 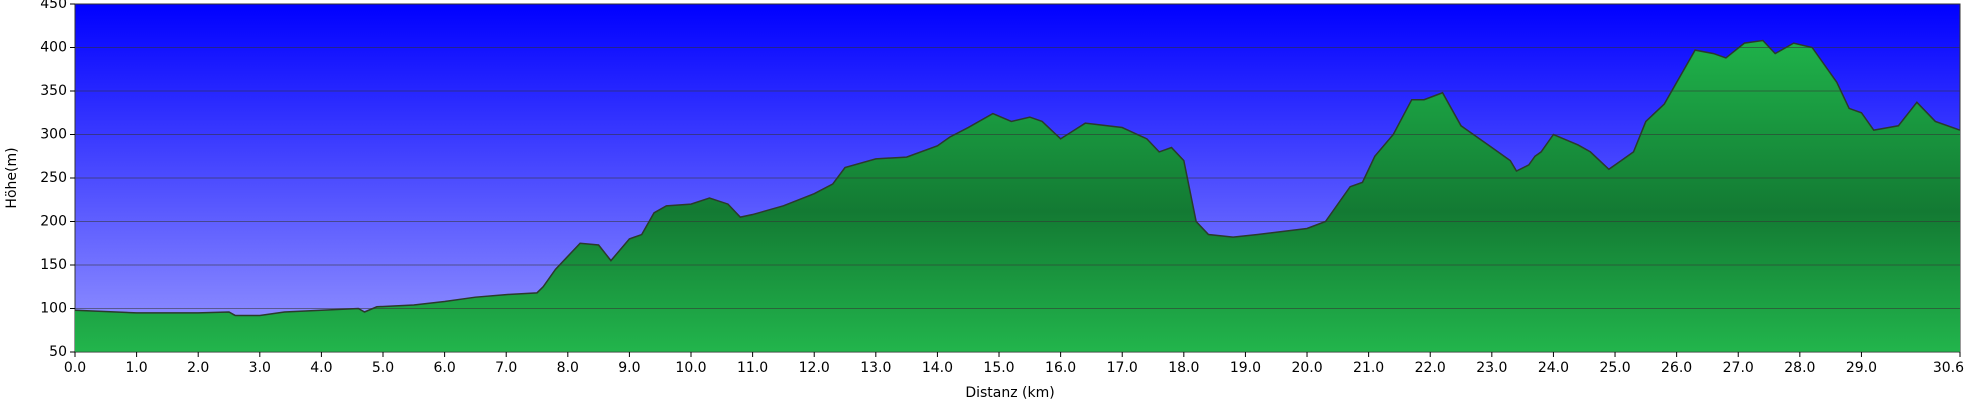 I want to click on x-tick-label: 5.0, so click(x=383, y=368).